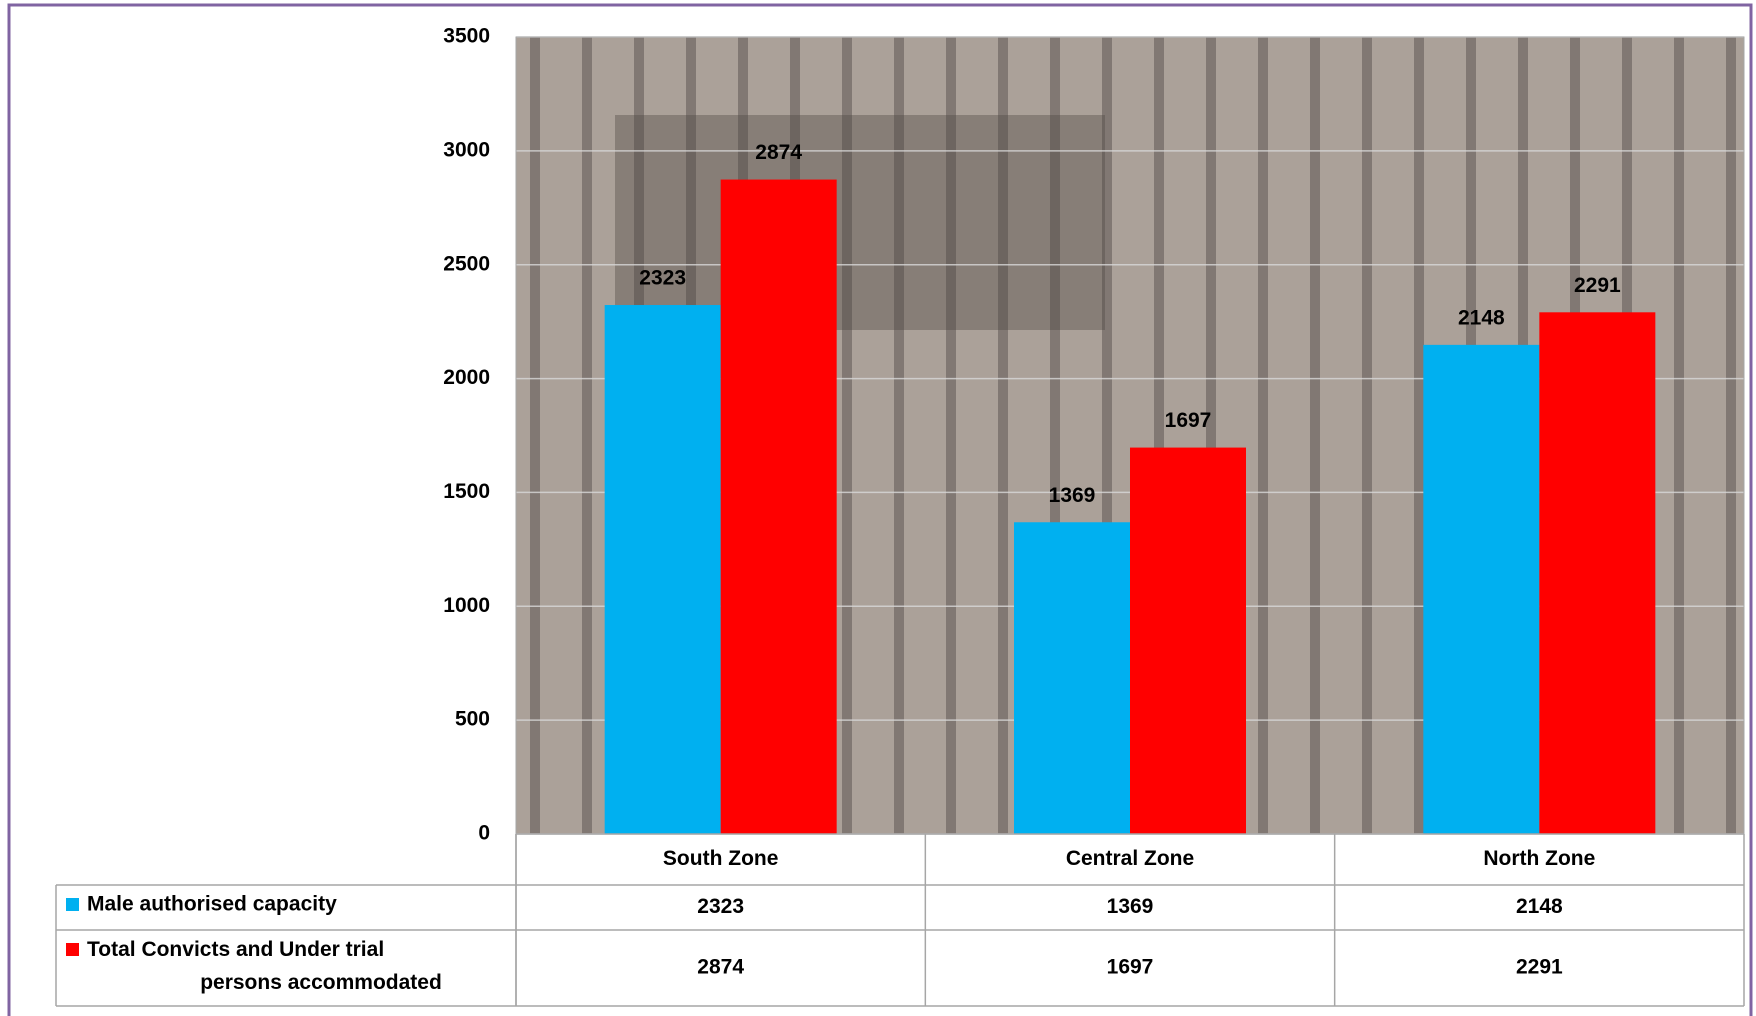 This screenshot has width=1756, height=1016. Describe the element at coordinates (1539, 906) in the screenshot. I see `table-value: 2148` at that location.